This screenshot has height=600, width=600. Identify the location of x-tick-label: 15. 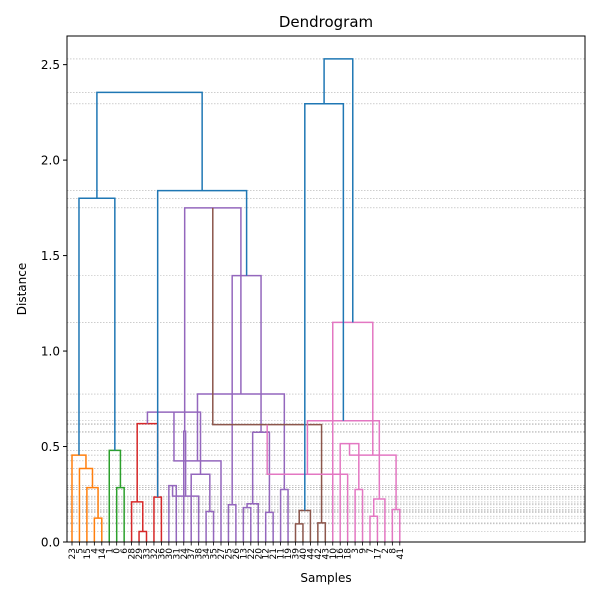
(88, 553).